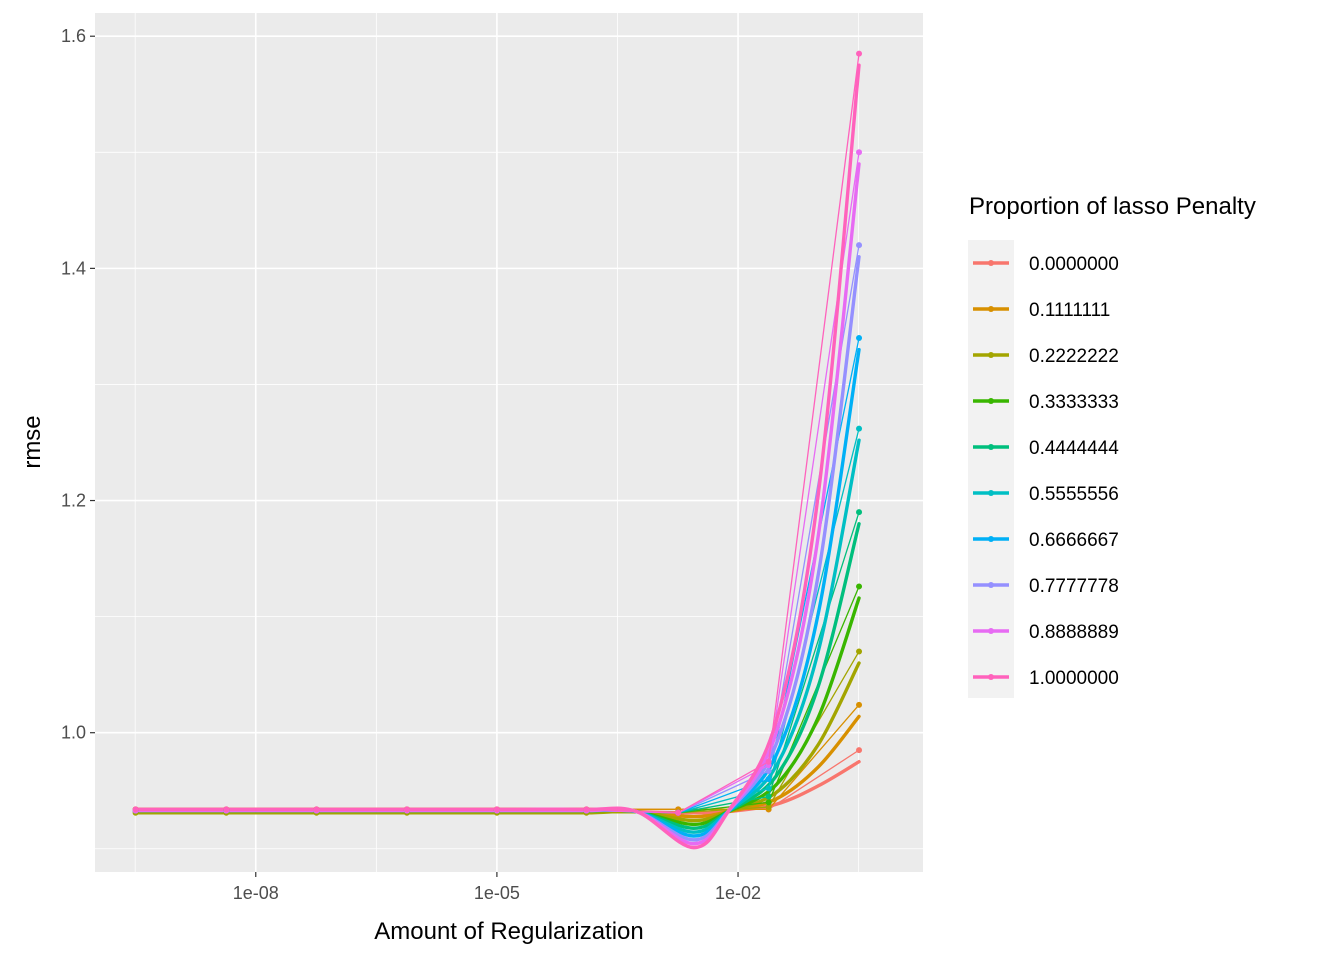 This screenshot has width=1344, height=960. I want to click on y-tick-label: 1.0, so click(73, 733).